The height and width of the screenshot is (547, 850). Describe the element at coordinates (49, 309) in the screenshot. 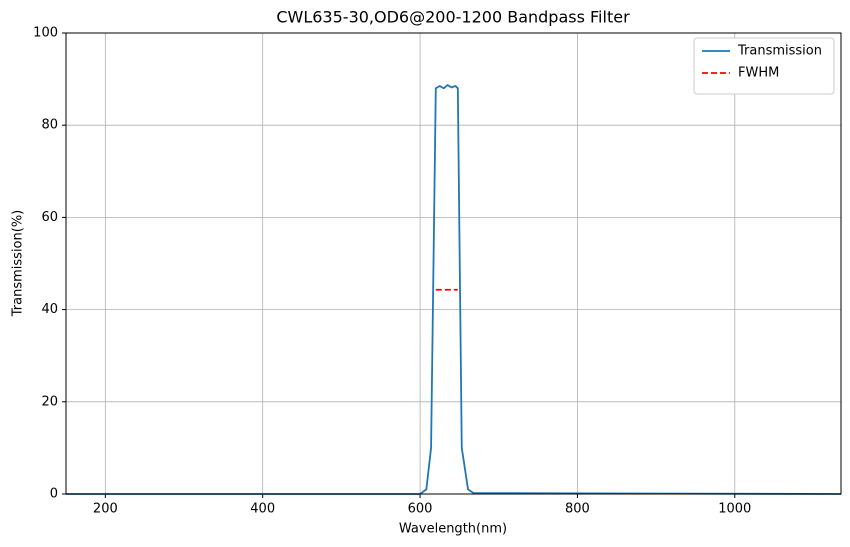

I see `y-tick-label: 40` at that location.